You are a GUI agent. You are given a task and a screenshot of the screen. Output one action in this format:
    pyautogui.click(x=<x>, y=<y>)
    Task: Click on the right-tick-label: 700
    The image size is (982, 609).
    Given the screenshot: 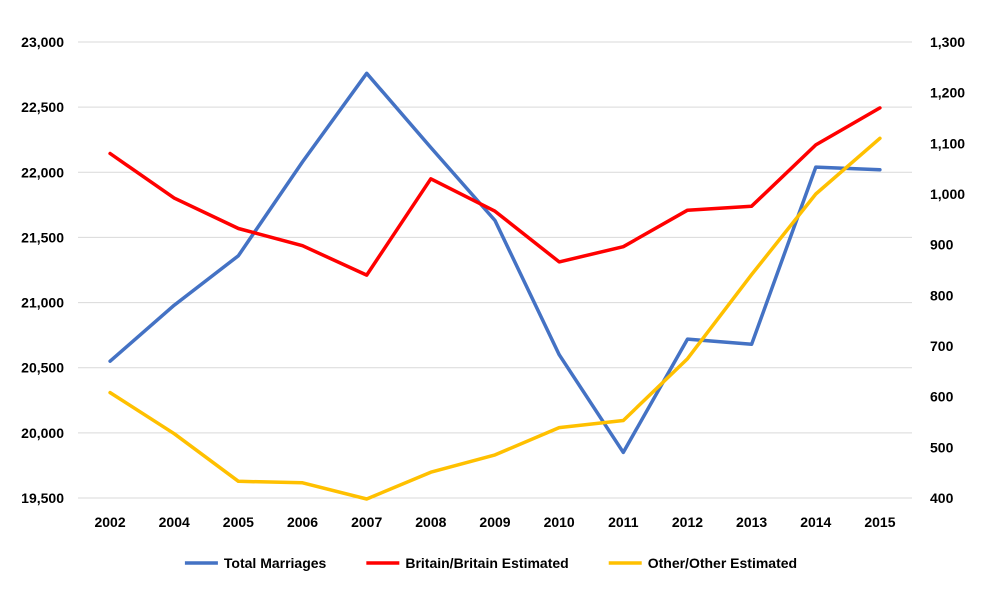 What is the action you would take?
    pyautogui.click(x=942, y=346)
    